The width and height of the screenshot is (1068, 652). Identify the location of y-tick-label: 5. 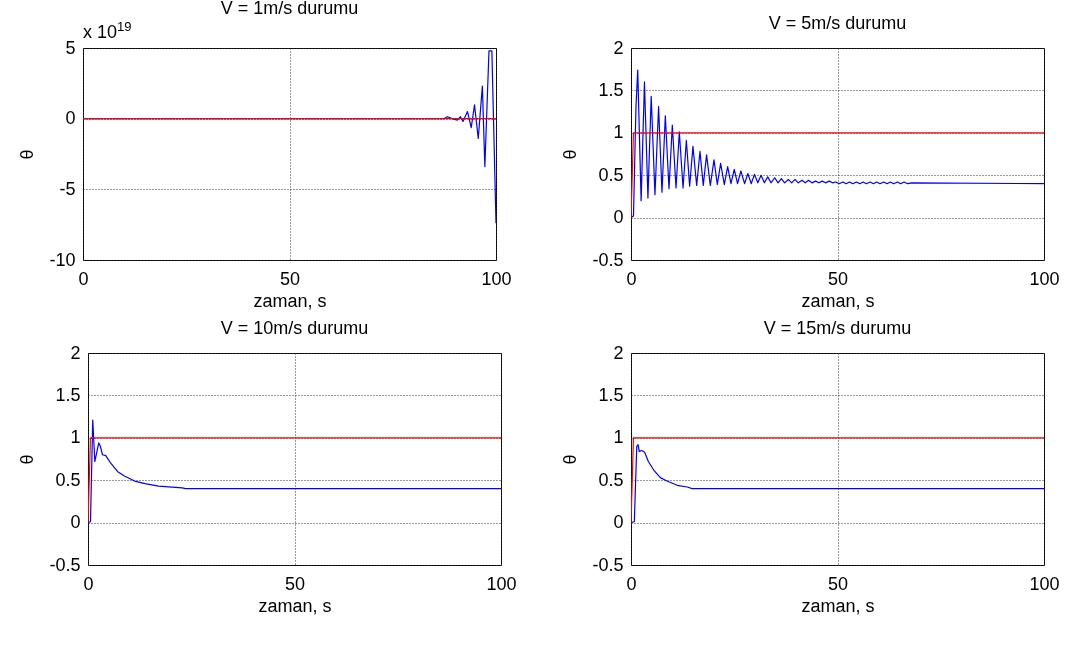
(70, 47).